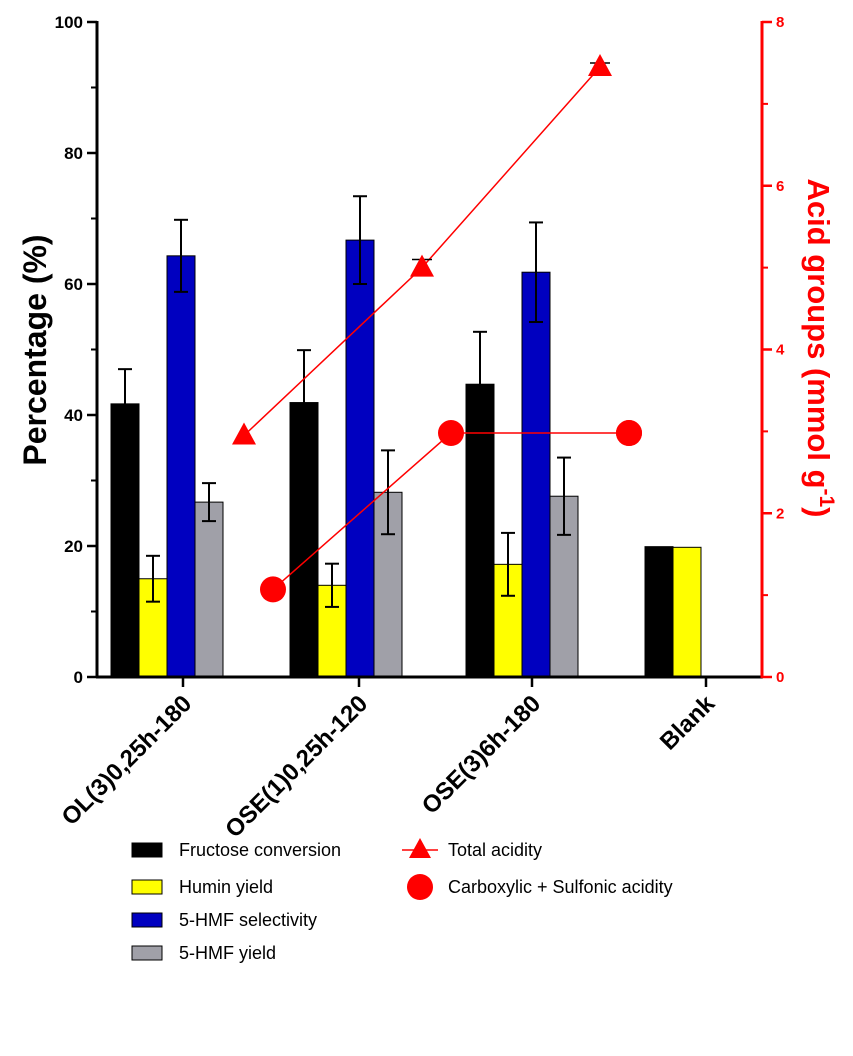  I want to click on legend-label: Fructose conversion, so click(260, 850).